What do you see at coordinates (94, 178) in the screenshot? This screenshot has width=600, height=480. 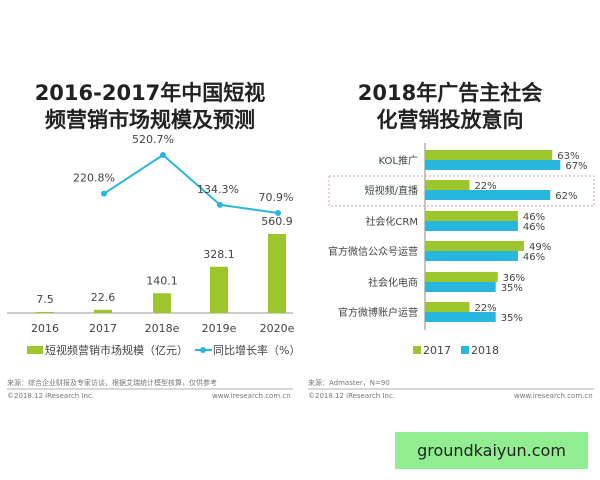 I see `growth-label: 220.8%` at bounding box center [94, 178].